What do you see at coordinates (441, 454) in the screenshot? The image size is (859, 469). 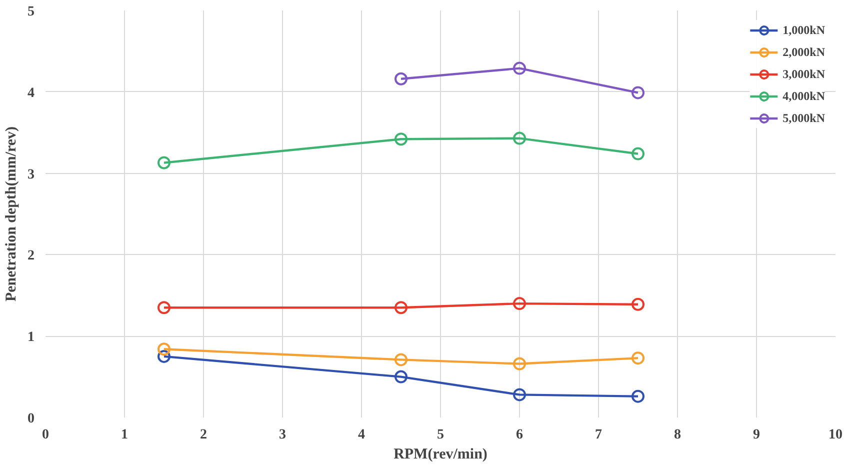 I see `x-axis-title: RPM(rev/min)` at bounding box center [441, 454].